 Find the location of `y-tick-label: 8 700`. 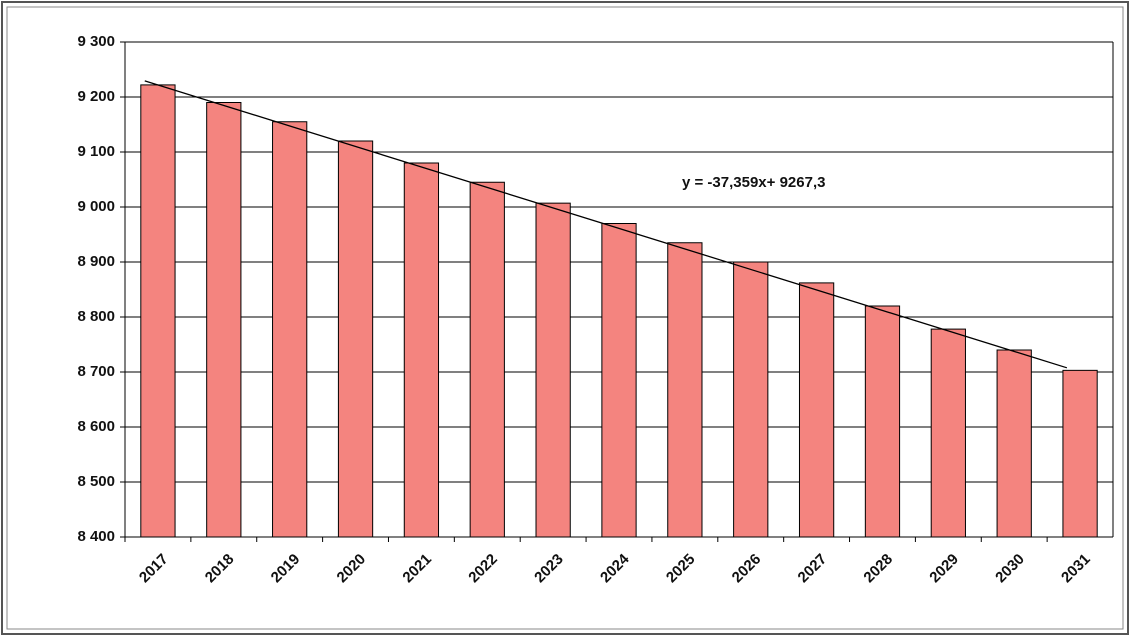

y-tick-label: 8 700 is located at coordinates (96, 371).